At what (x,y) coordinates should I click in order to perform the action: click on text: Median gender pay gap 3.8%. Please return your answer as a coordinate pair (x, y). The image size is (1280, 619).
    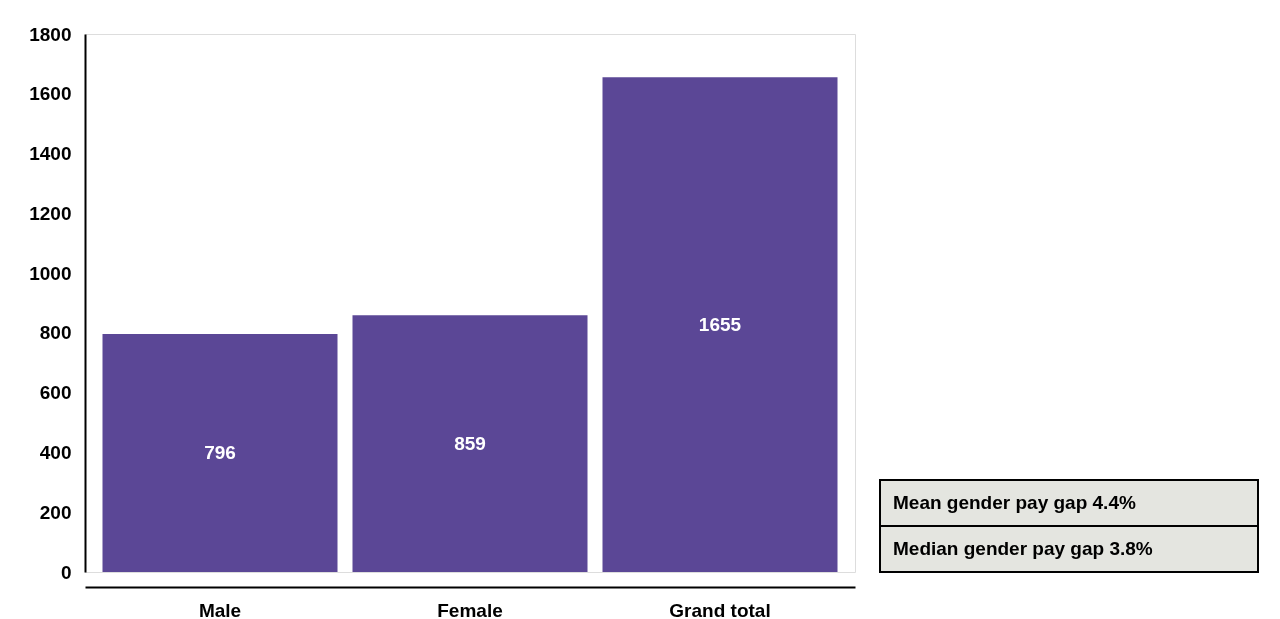
    Looking at the image, I should click on (1023, 548).